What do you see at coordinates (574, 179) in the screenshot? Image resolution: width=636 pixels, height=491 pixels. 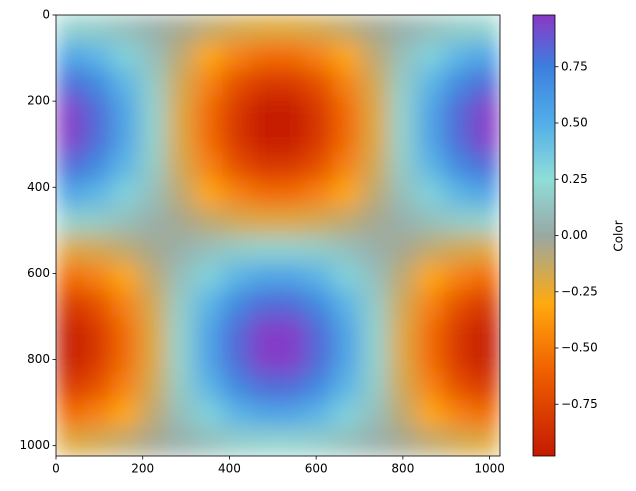 I see `colorbar-tick-label: 0.25` at bounding box center [574, 179].